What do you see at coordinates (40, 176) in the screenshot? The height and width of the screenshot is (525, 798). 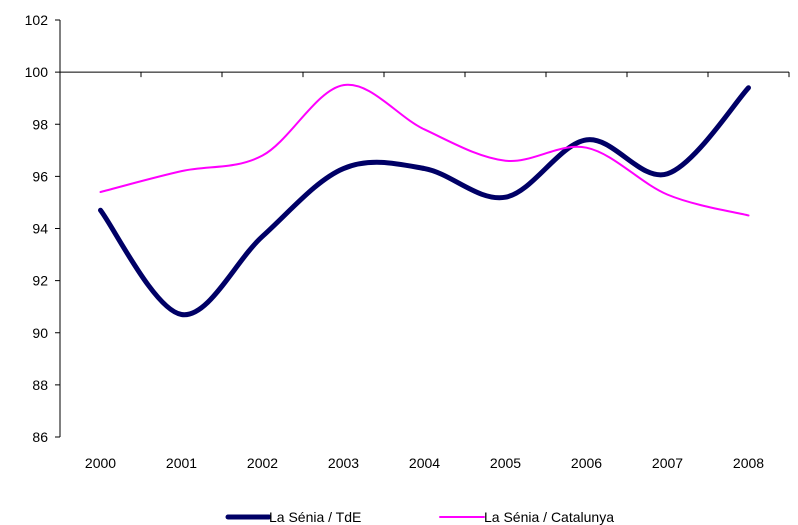 I see `y-tick-label: 96` at bounding box center [40, 176].